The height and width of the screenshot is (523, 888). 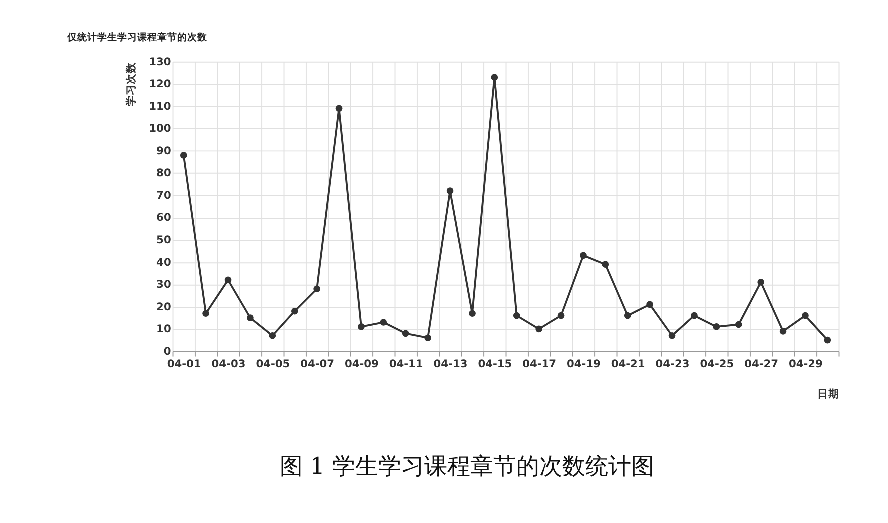 What do you see at coordinates (164, 217) in the screenshot?
I see `y-tick-label: 60` at bounding box center [164, 217].